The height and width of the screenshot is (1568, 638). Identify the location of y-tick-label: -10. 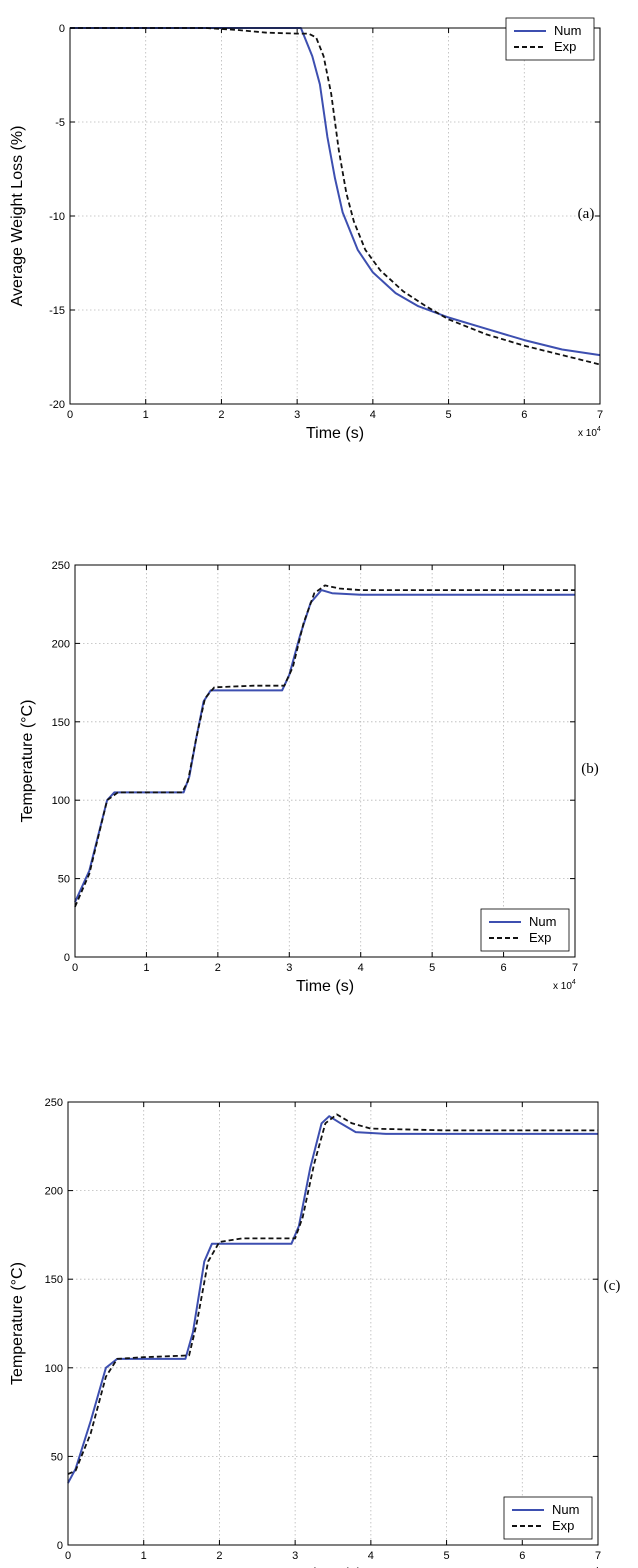
(57, 217).